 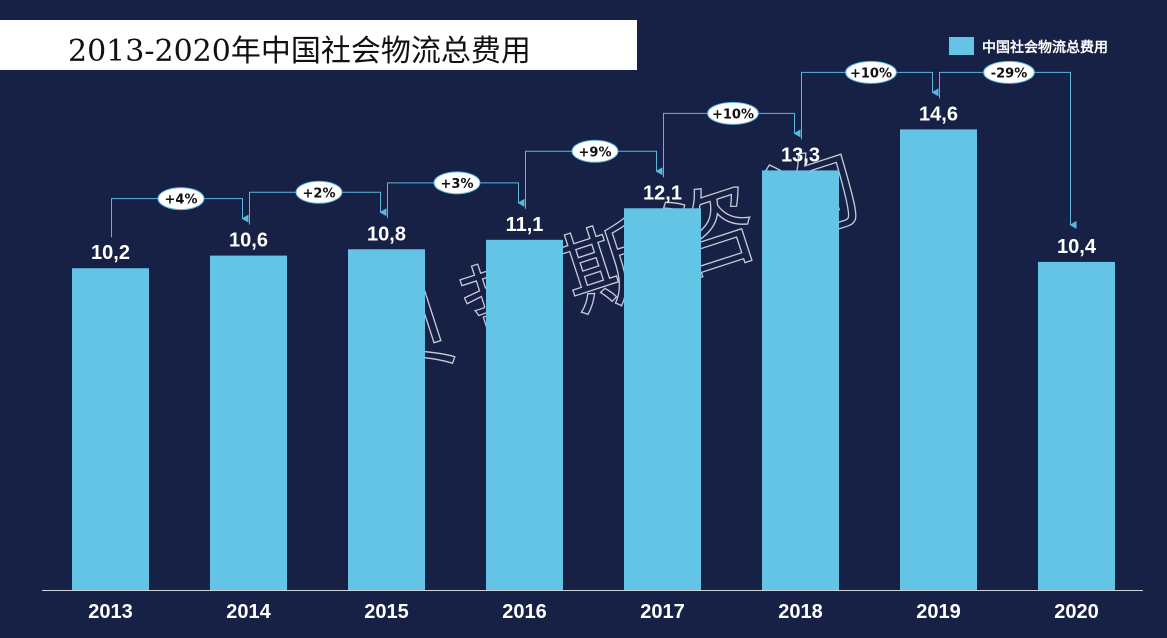 What do you see at coordinates (800, 612) in the screenshot?
I see `x-tick-label-2018: 2018` at bounding box center [800, 612].